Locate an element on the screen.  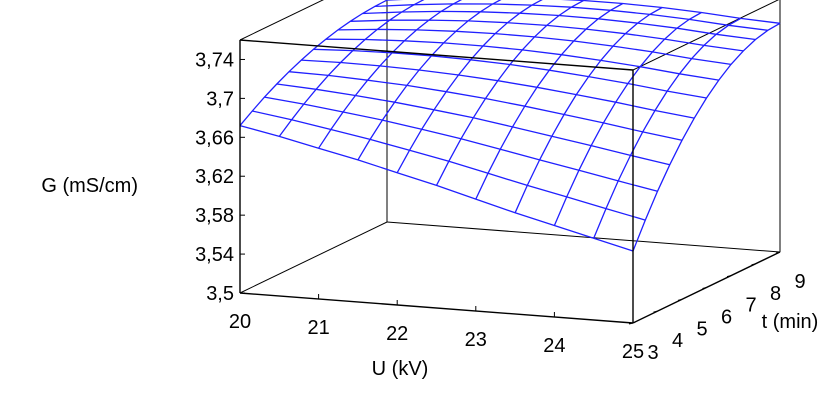
y-tick-label: 6 is located at coordinates (726, 318).